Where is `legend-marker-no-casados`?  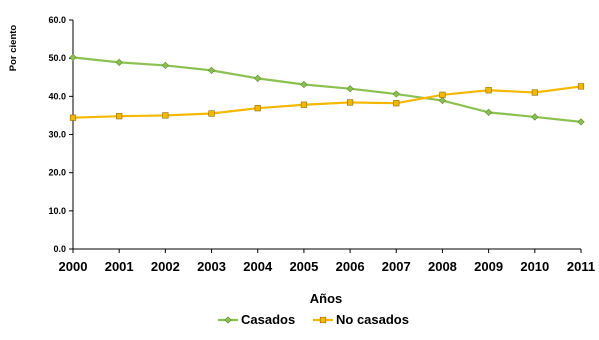 legend-marker-no-casados is located at coordinates (323, 320).